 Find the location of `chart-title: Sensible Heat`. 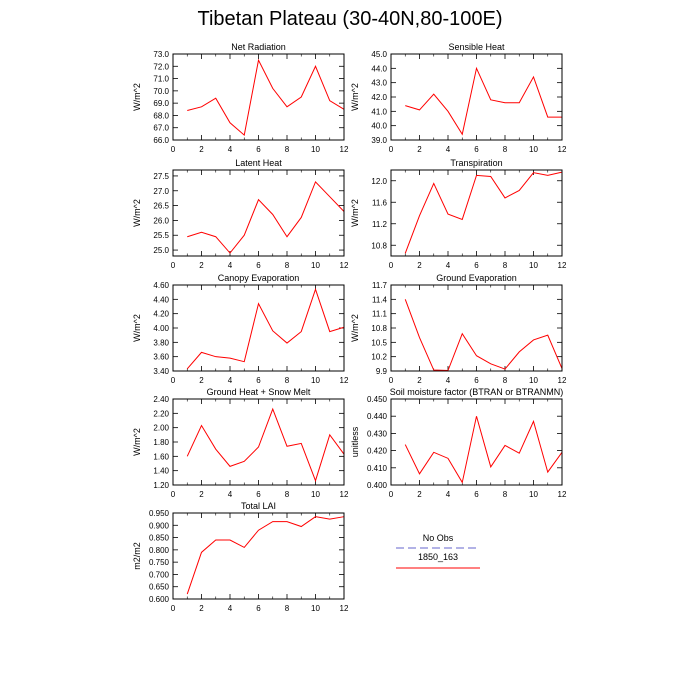

chart-title: Sensible Heat is located at coordinates (476, 47).